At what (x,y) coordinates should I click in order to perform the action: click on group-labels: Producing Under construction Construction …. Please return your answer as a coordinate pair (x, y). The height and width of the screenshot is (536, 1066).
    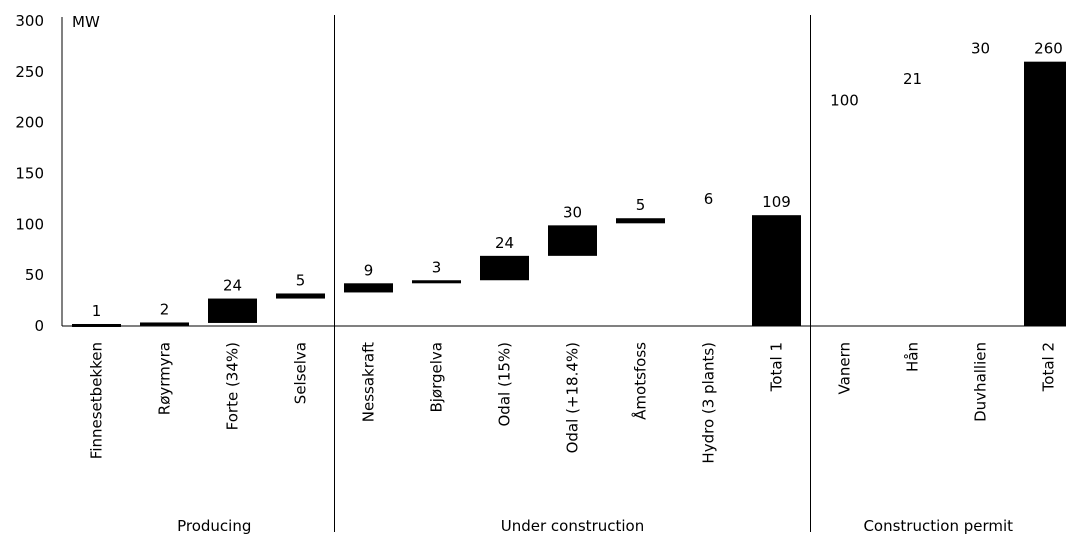
    Looking at the image, I should click on (595, 526).